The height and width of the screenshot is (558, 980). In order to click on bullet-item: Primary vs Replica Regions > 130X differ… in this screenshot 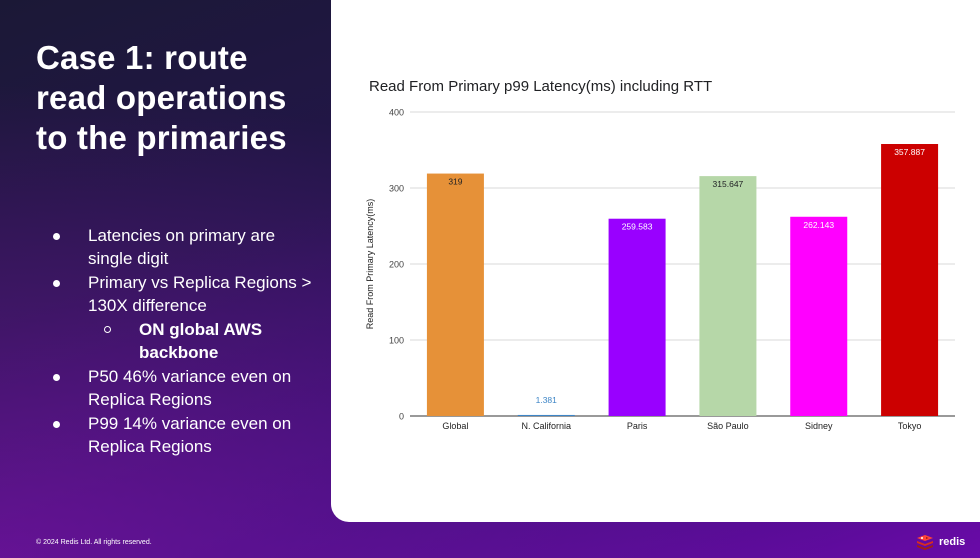, I will do `click(183, 294)`.